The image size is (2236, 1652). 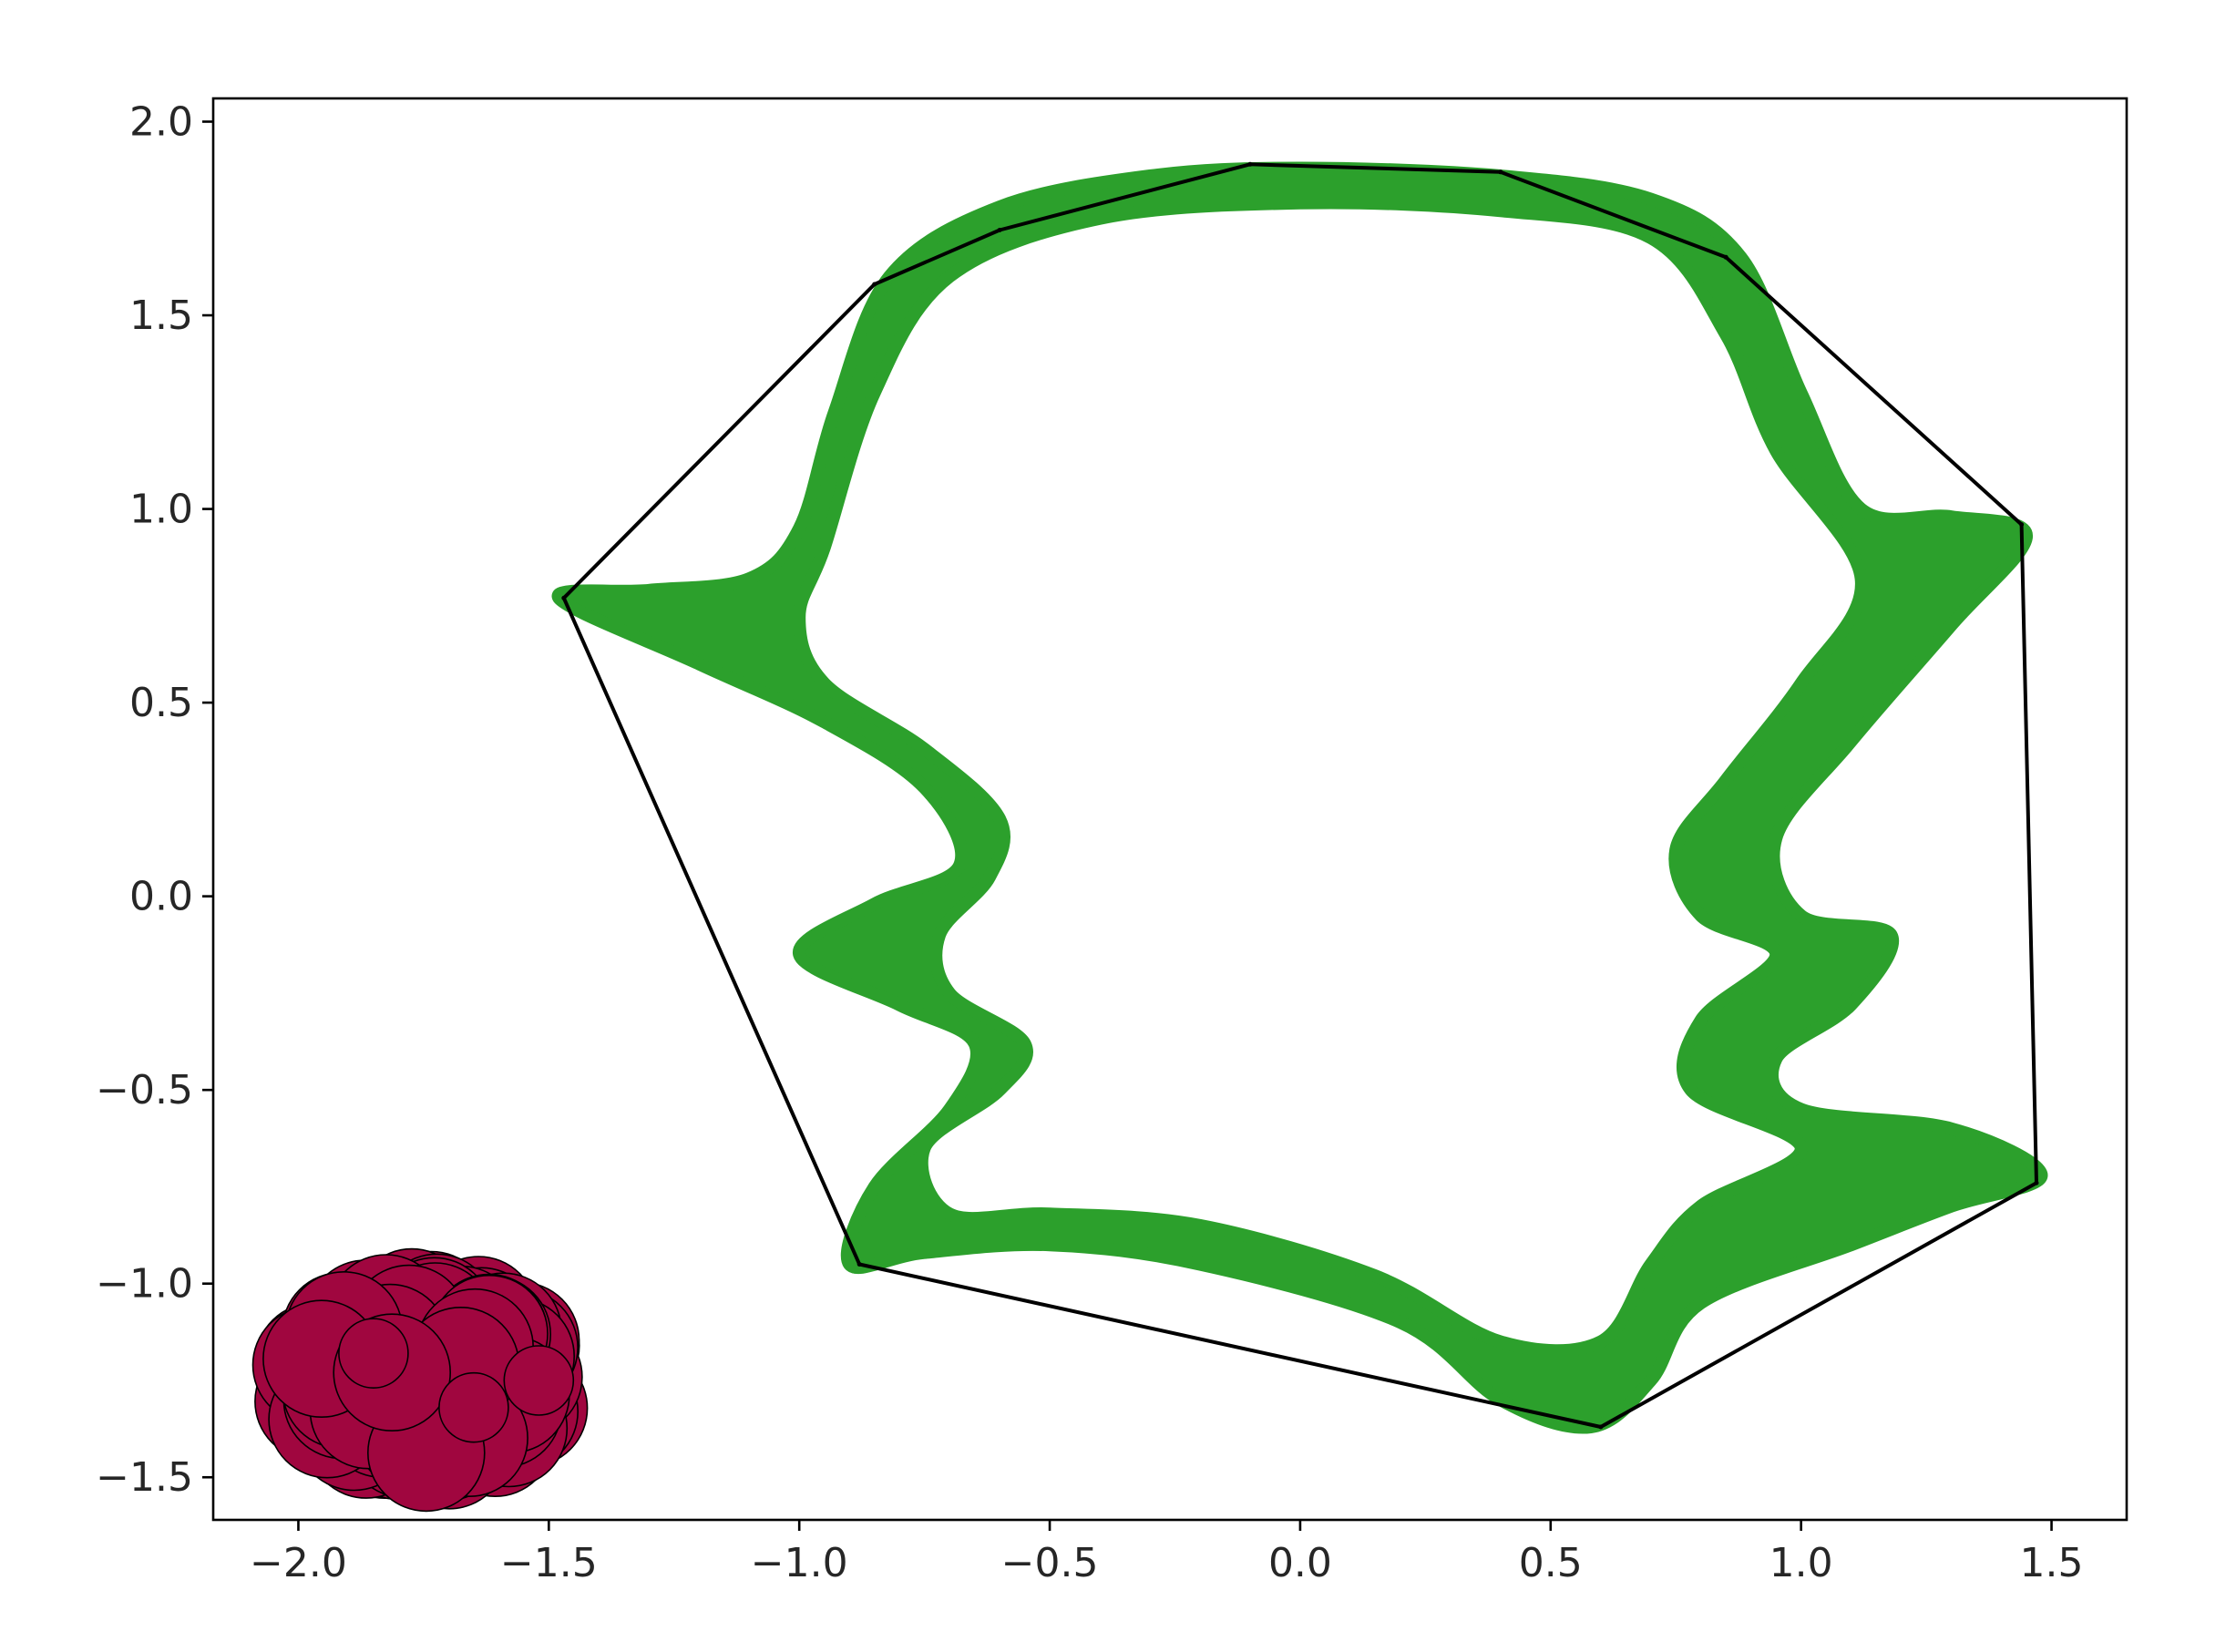 What do you see at coordinates (144, 1284) in the screenshot?
I see `y-tick-label: −1.0` at bounding box center [144, 1284].